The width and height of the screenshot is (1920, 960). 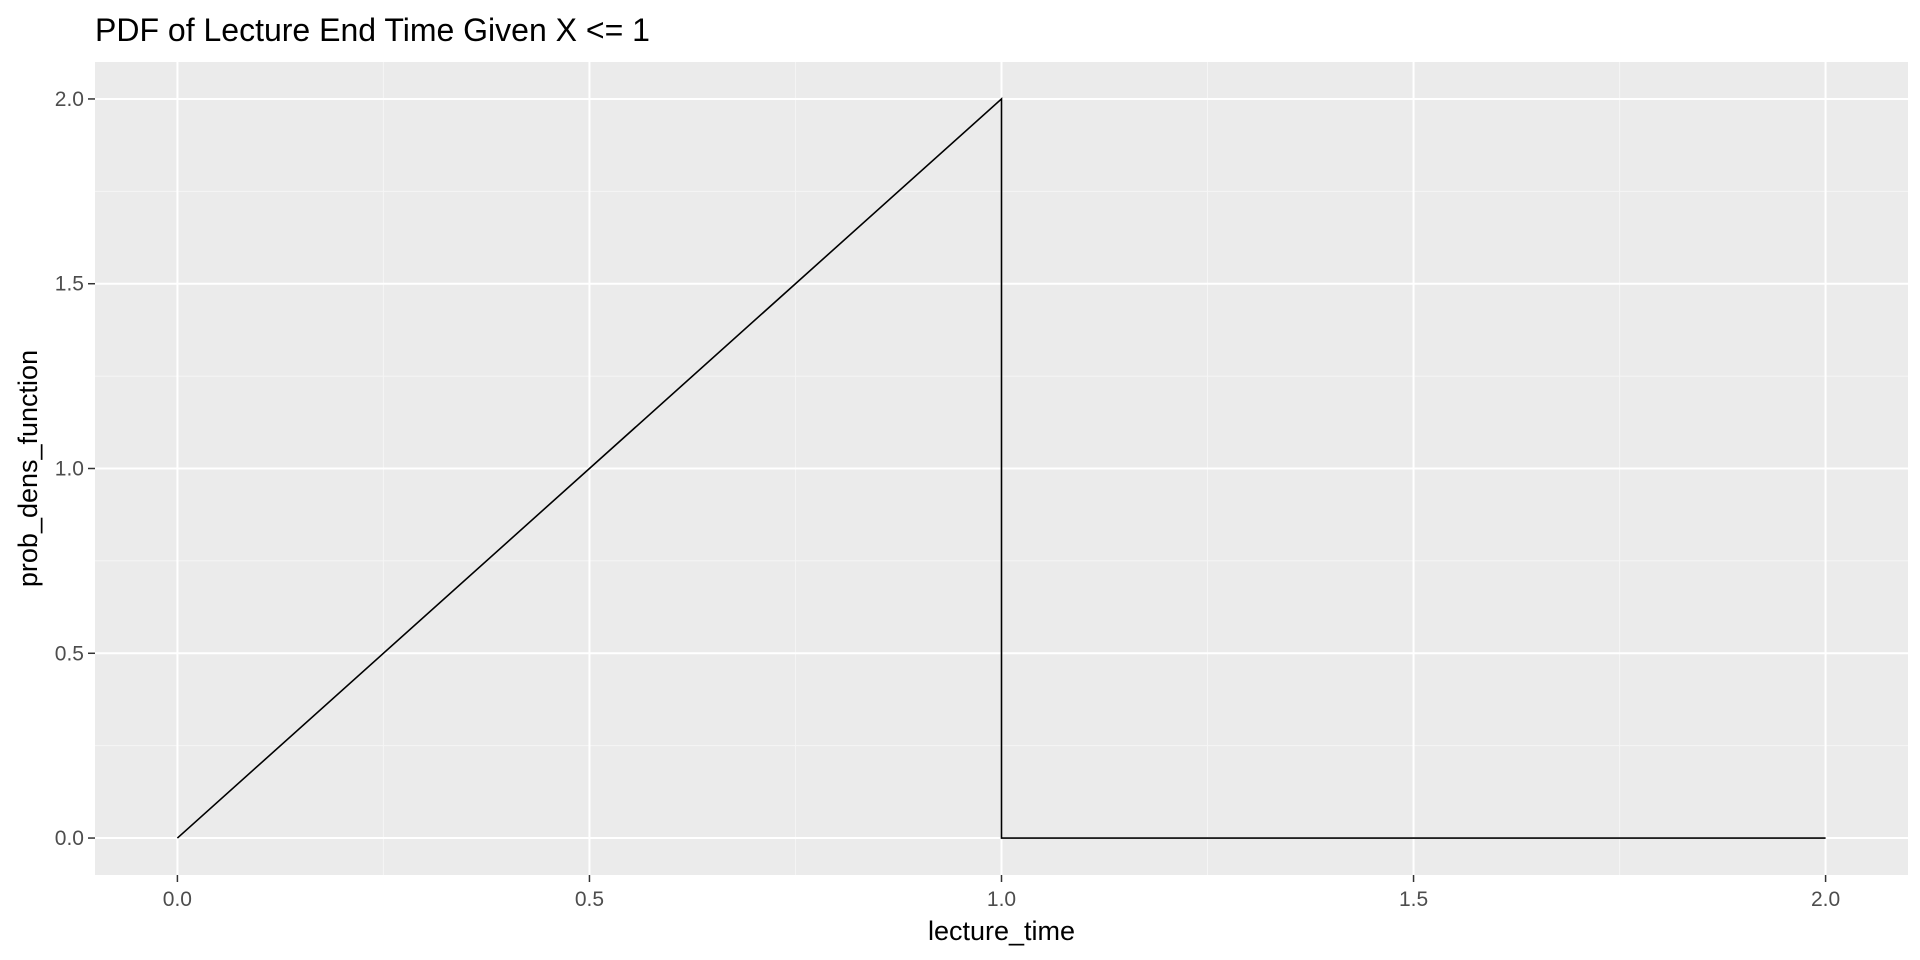 I want to click on x-axis: 0.0 0.5 1.0 1.5 2.0, so click(x=1001, y=893).